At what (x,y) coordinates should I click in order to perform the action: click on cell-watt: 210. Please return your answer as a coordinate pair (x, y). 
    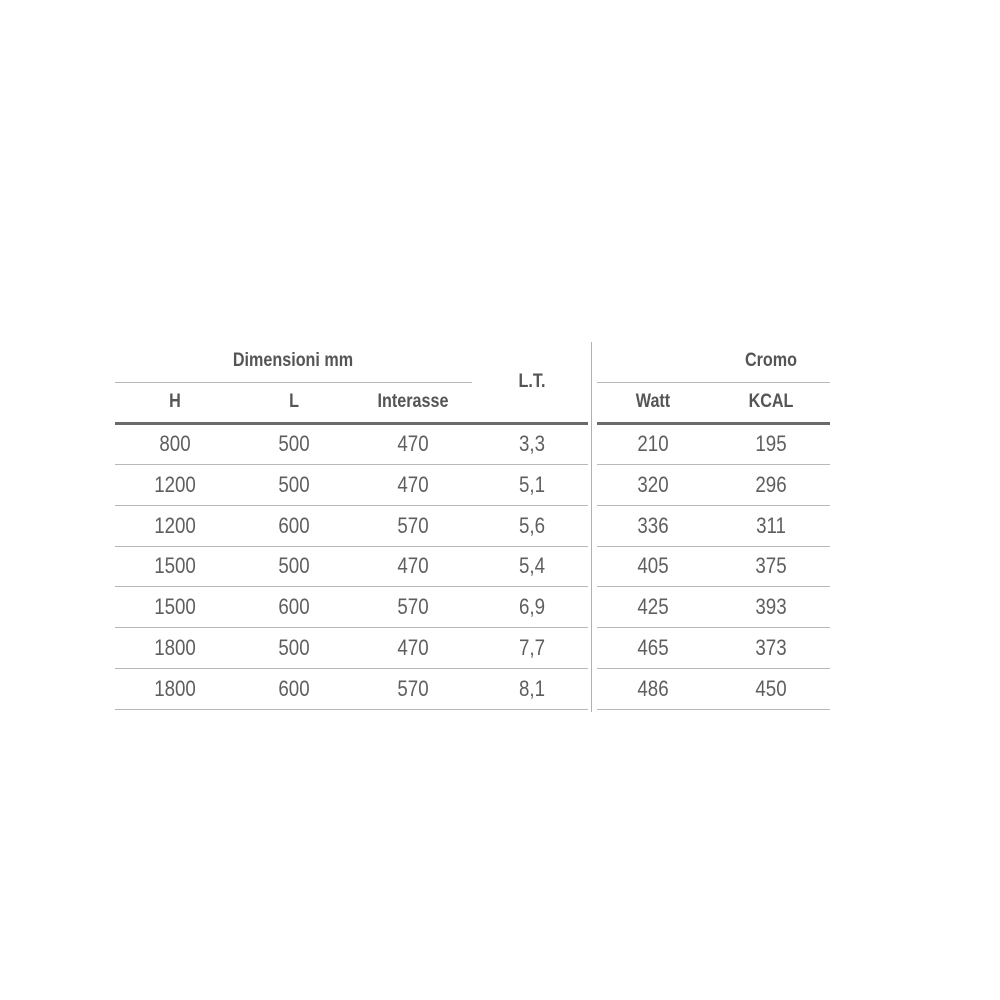
    Looking at the image, I should click on (653, 443).